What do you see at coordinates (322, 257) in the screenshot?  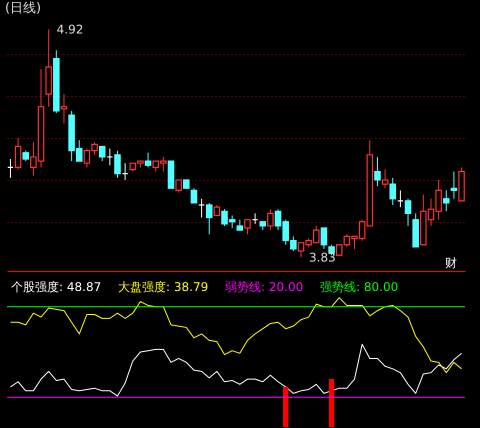 I see `annotation: 3.83` at bounding box center [322, 257].